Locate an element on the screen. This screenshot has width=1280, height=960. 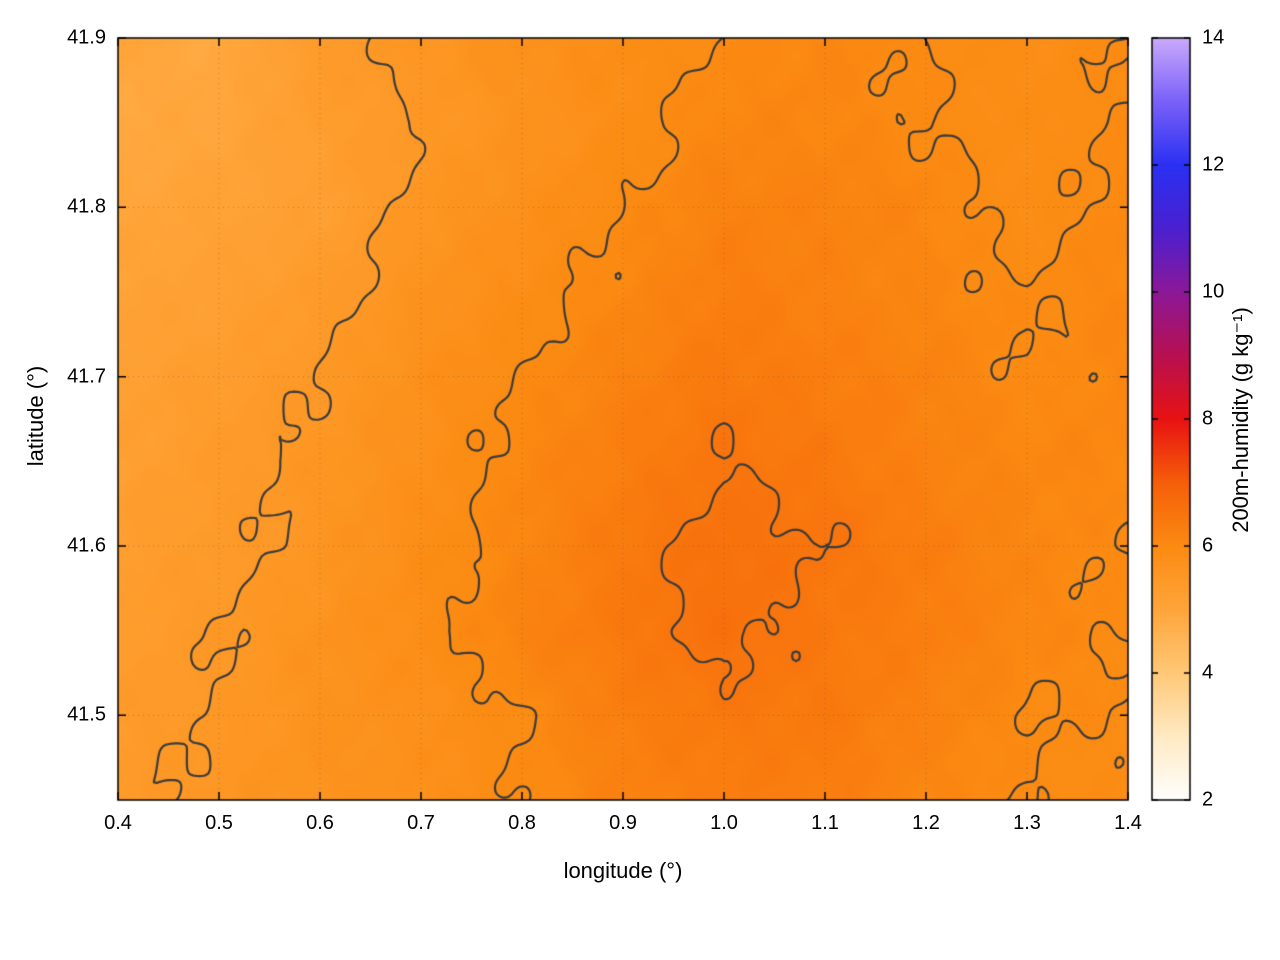
y-tick-label: 41.8 is located at coordinates (86, 206).